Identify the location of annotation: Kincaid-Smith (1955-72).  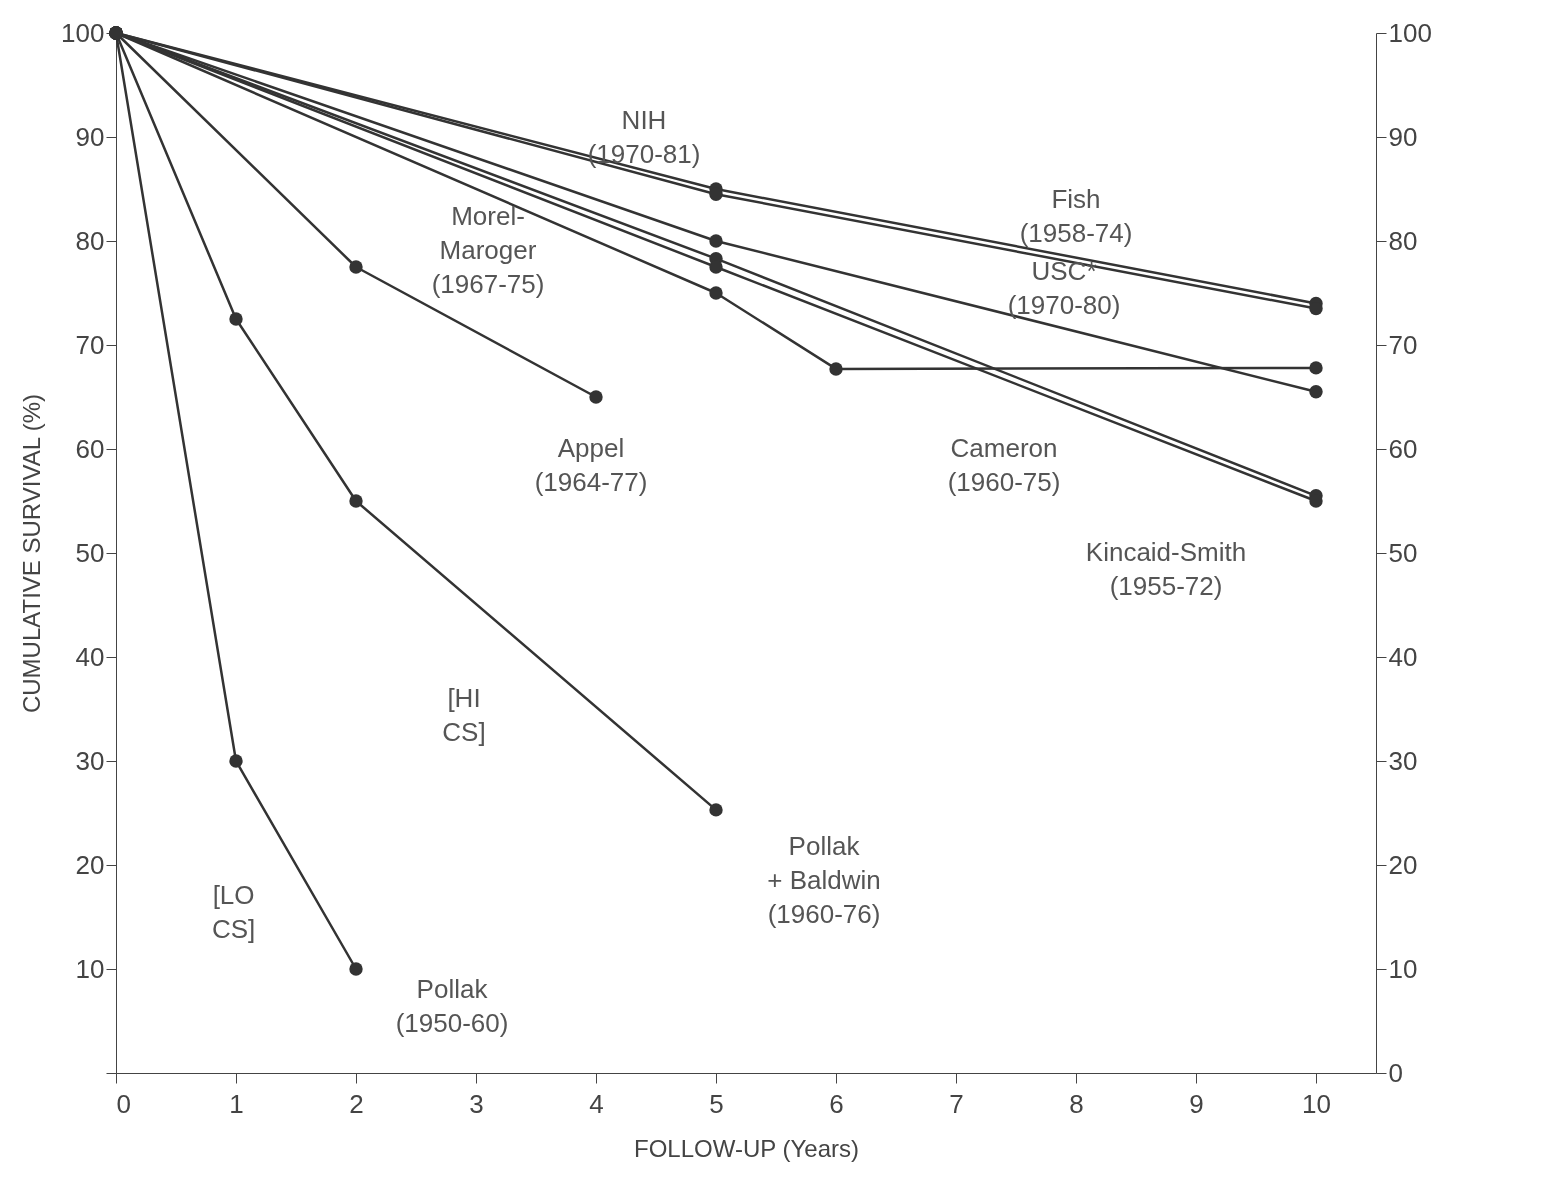
(1166, 568).